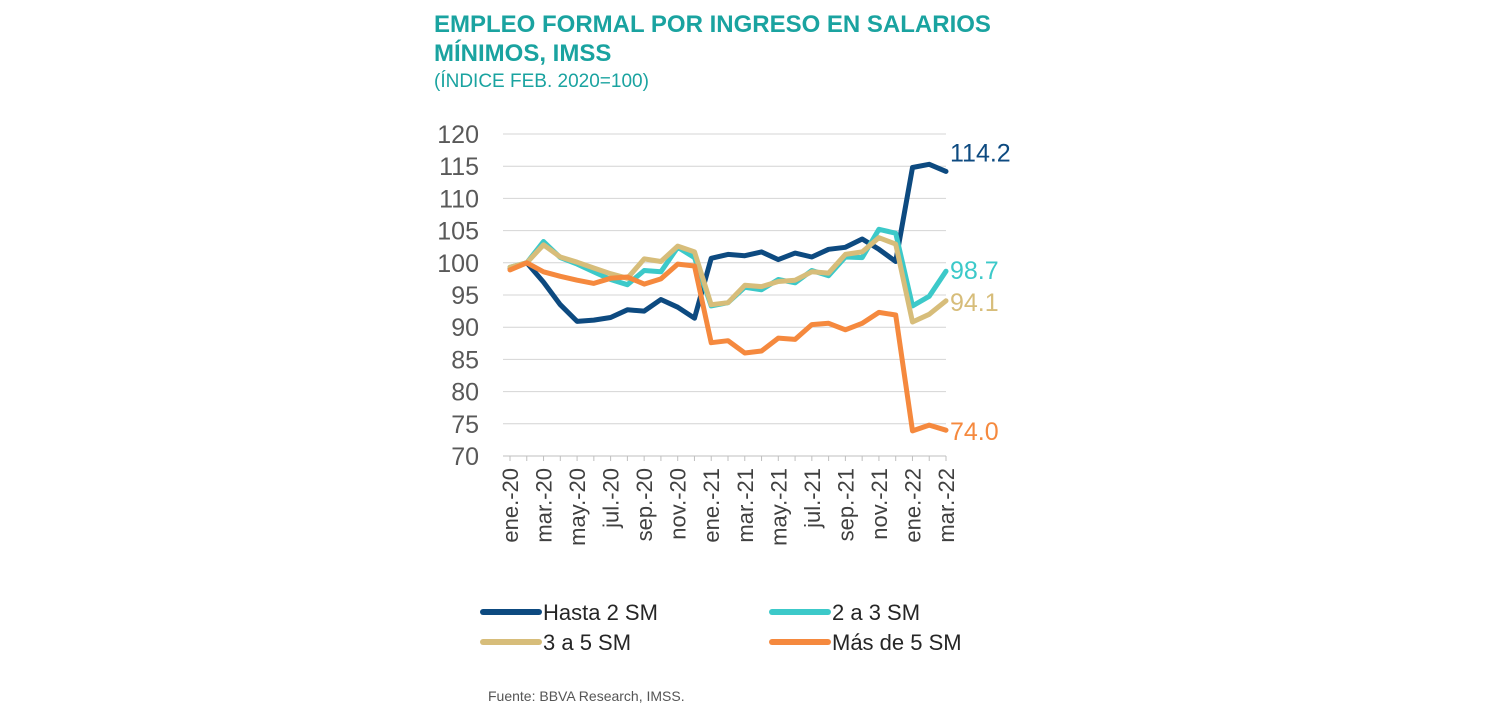 This screenshot has height=714, width=1501. Describe the element at coordinates (600, 612) in the screenshot. I see `legend-label: Hasta 2 SM` at that location.